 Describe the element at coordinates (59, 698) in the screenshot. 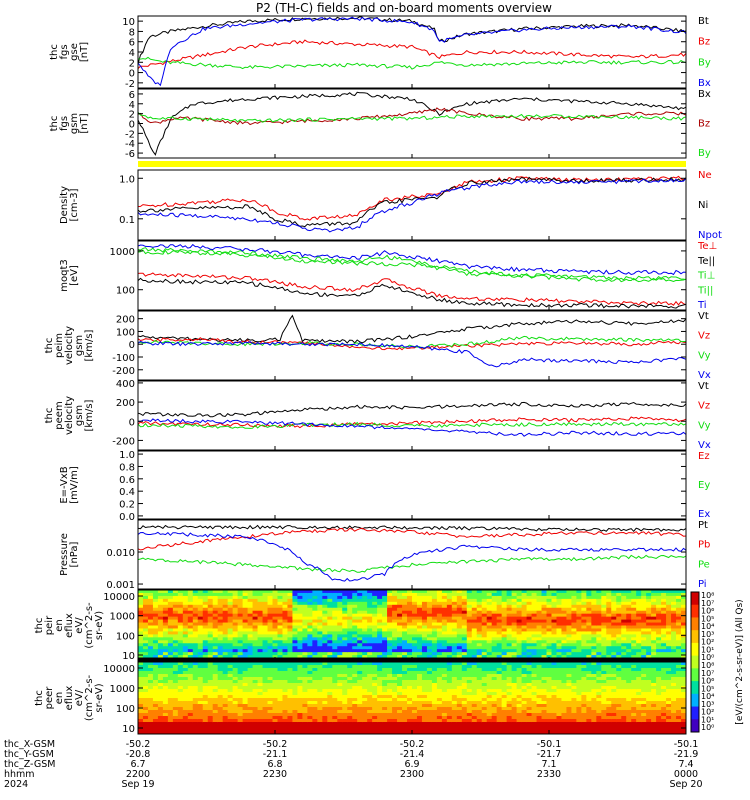

I see `y-axis-label: en` at that location.